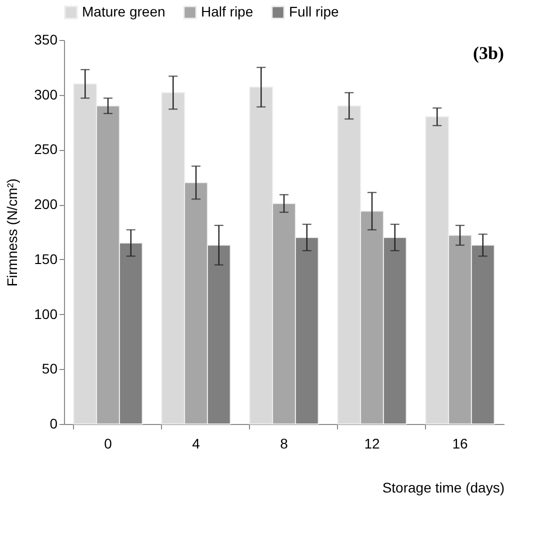  I want to click on y-tick-label: 250, so click(46, 149).